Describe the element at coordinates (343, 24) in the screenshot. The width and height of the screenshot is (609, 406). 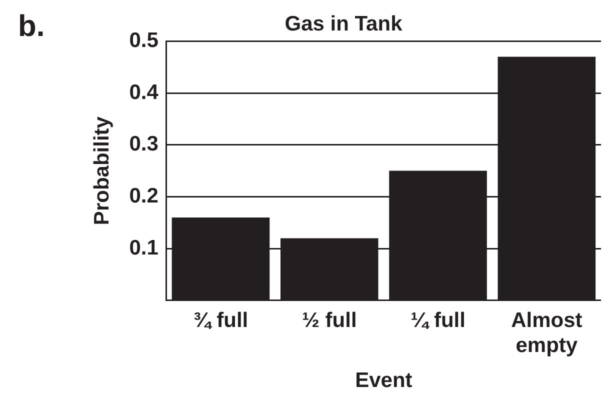
I see `chart-title: Gas in Tank` at that location.